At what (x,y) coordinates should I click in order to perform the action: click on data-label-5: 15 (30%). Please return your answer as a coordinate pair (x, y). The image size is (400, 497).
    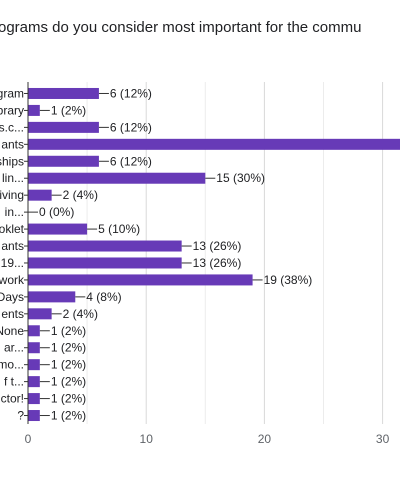
    Looking at the image, I should click on (240, 178).